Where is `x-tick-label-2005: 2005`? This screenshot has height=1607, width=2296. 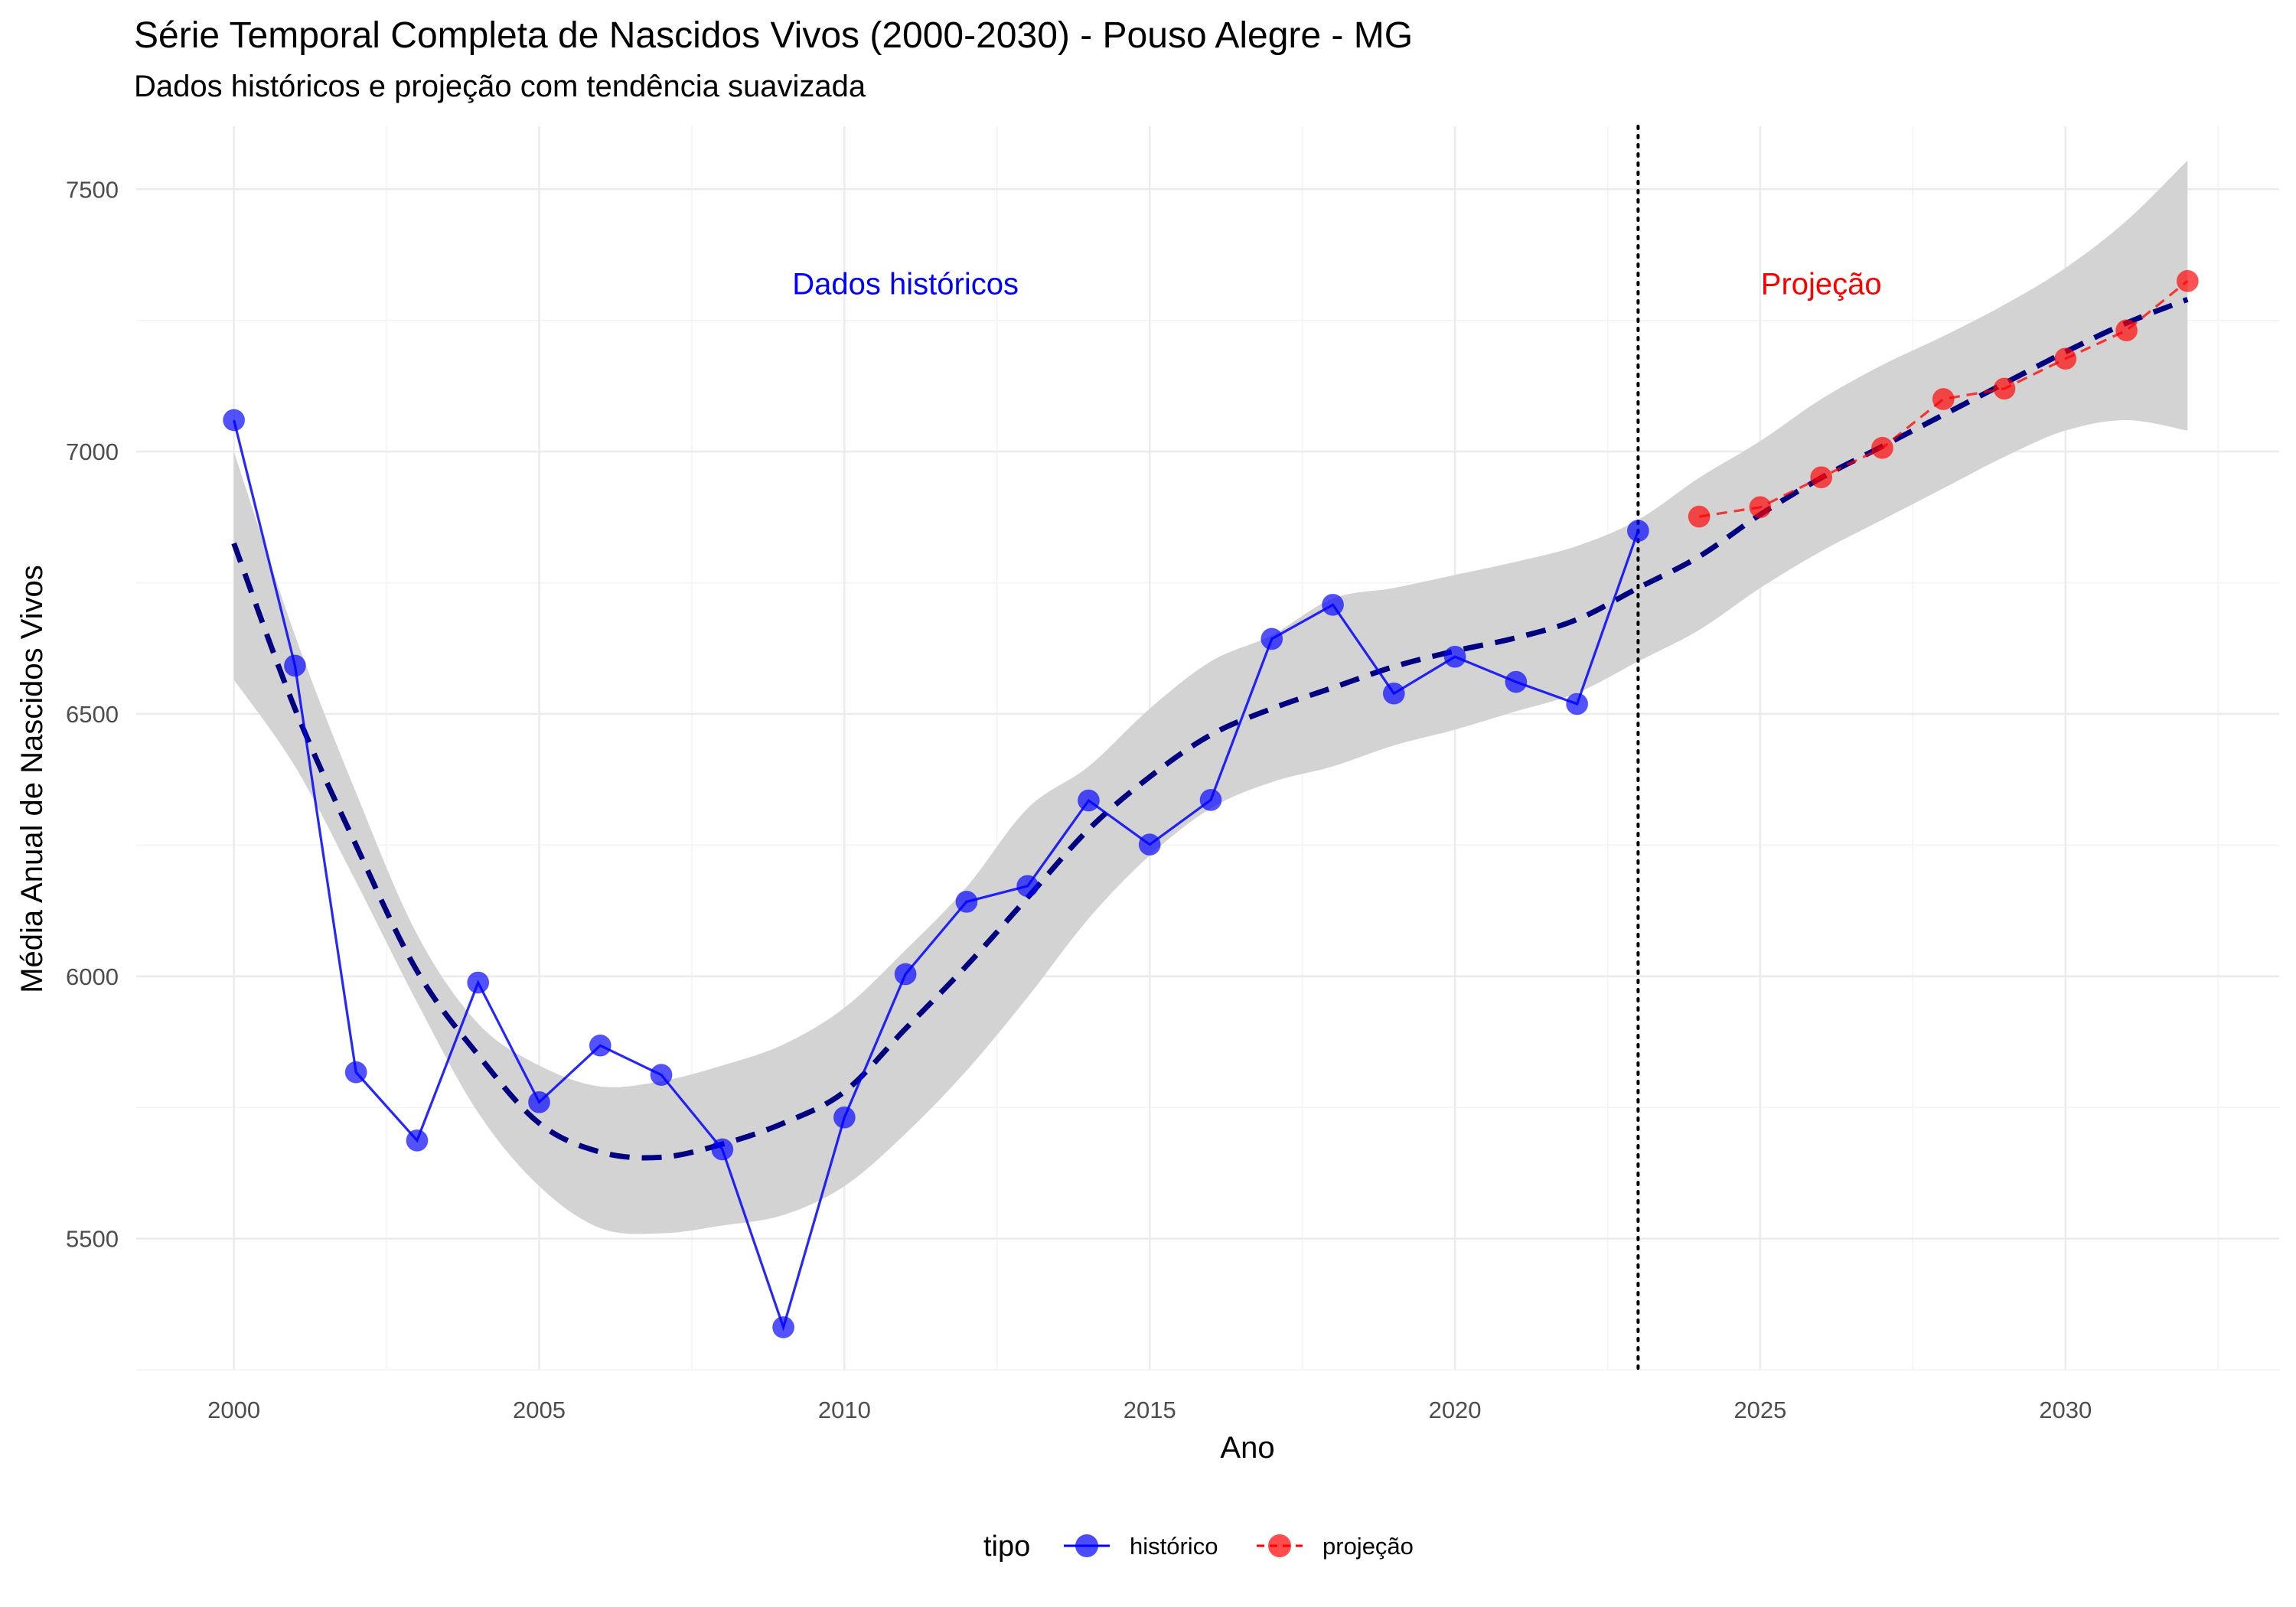 x-tick-label-2005: 2005 is located at coordinates (539, 1410).